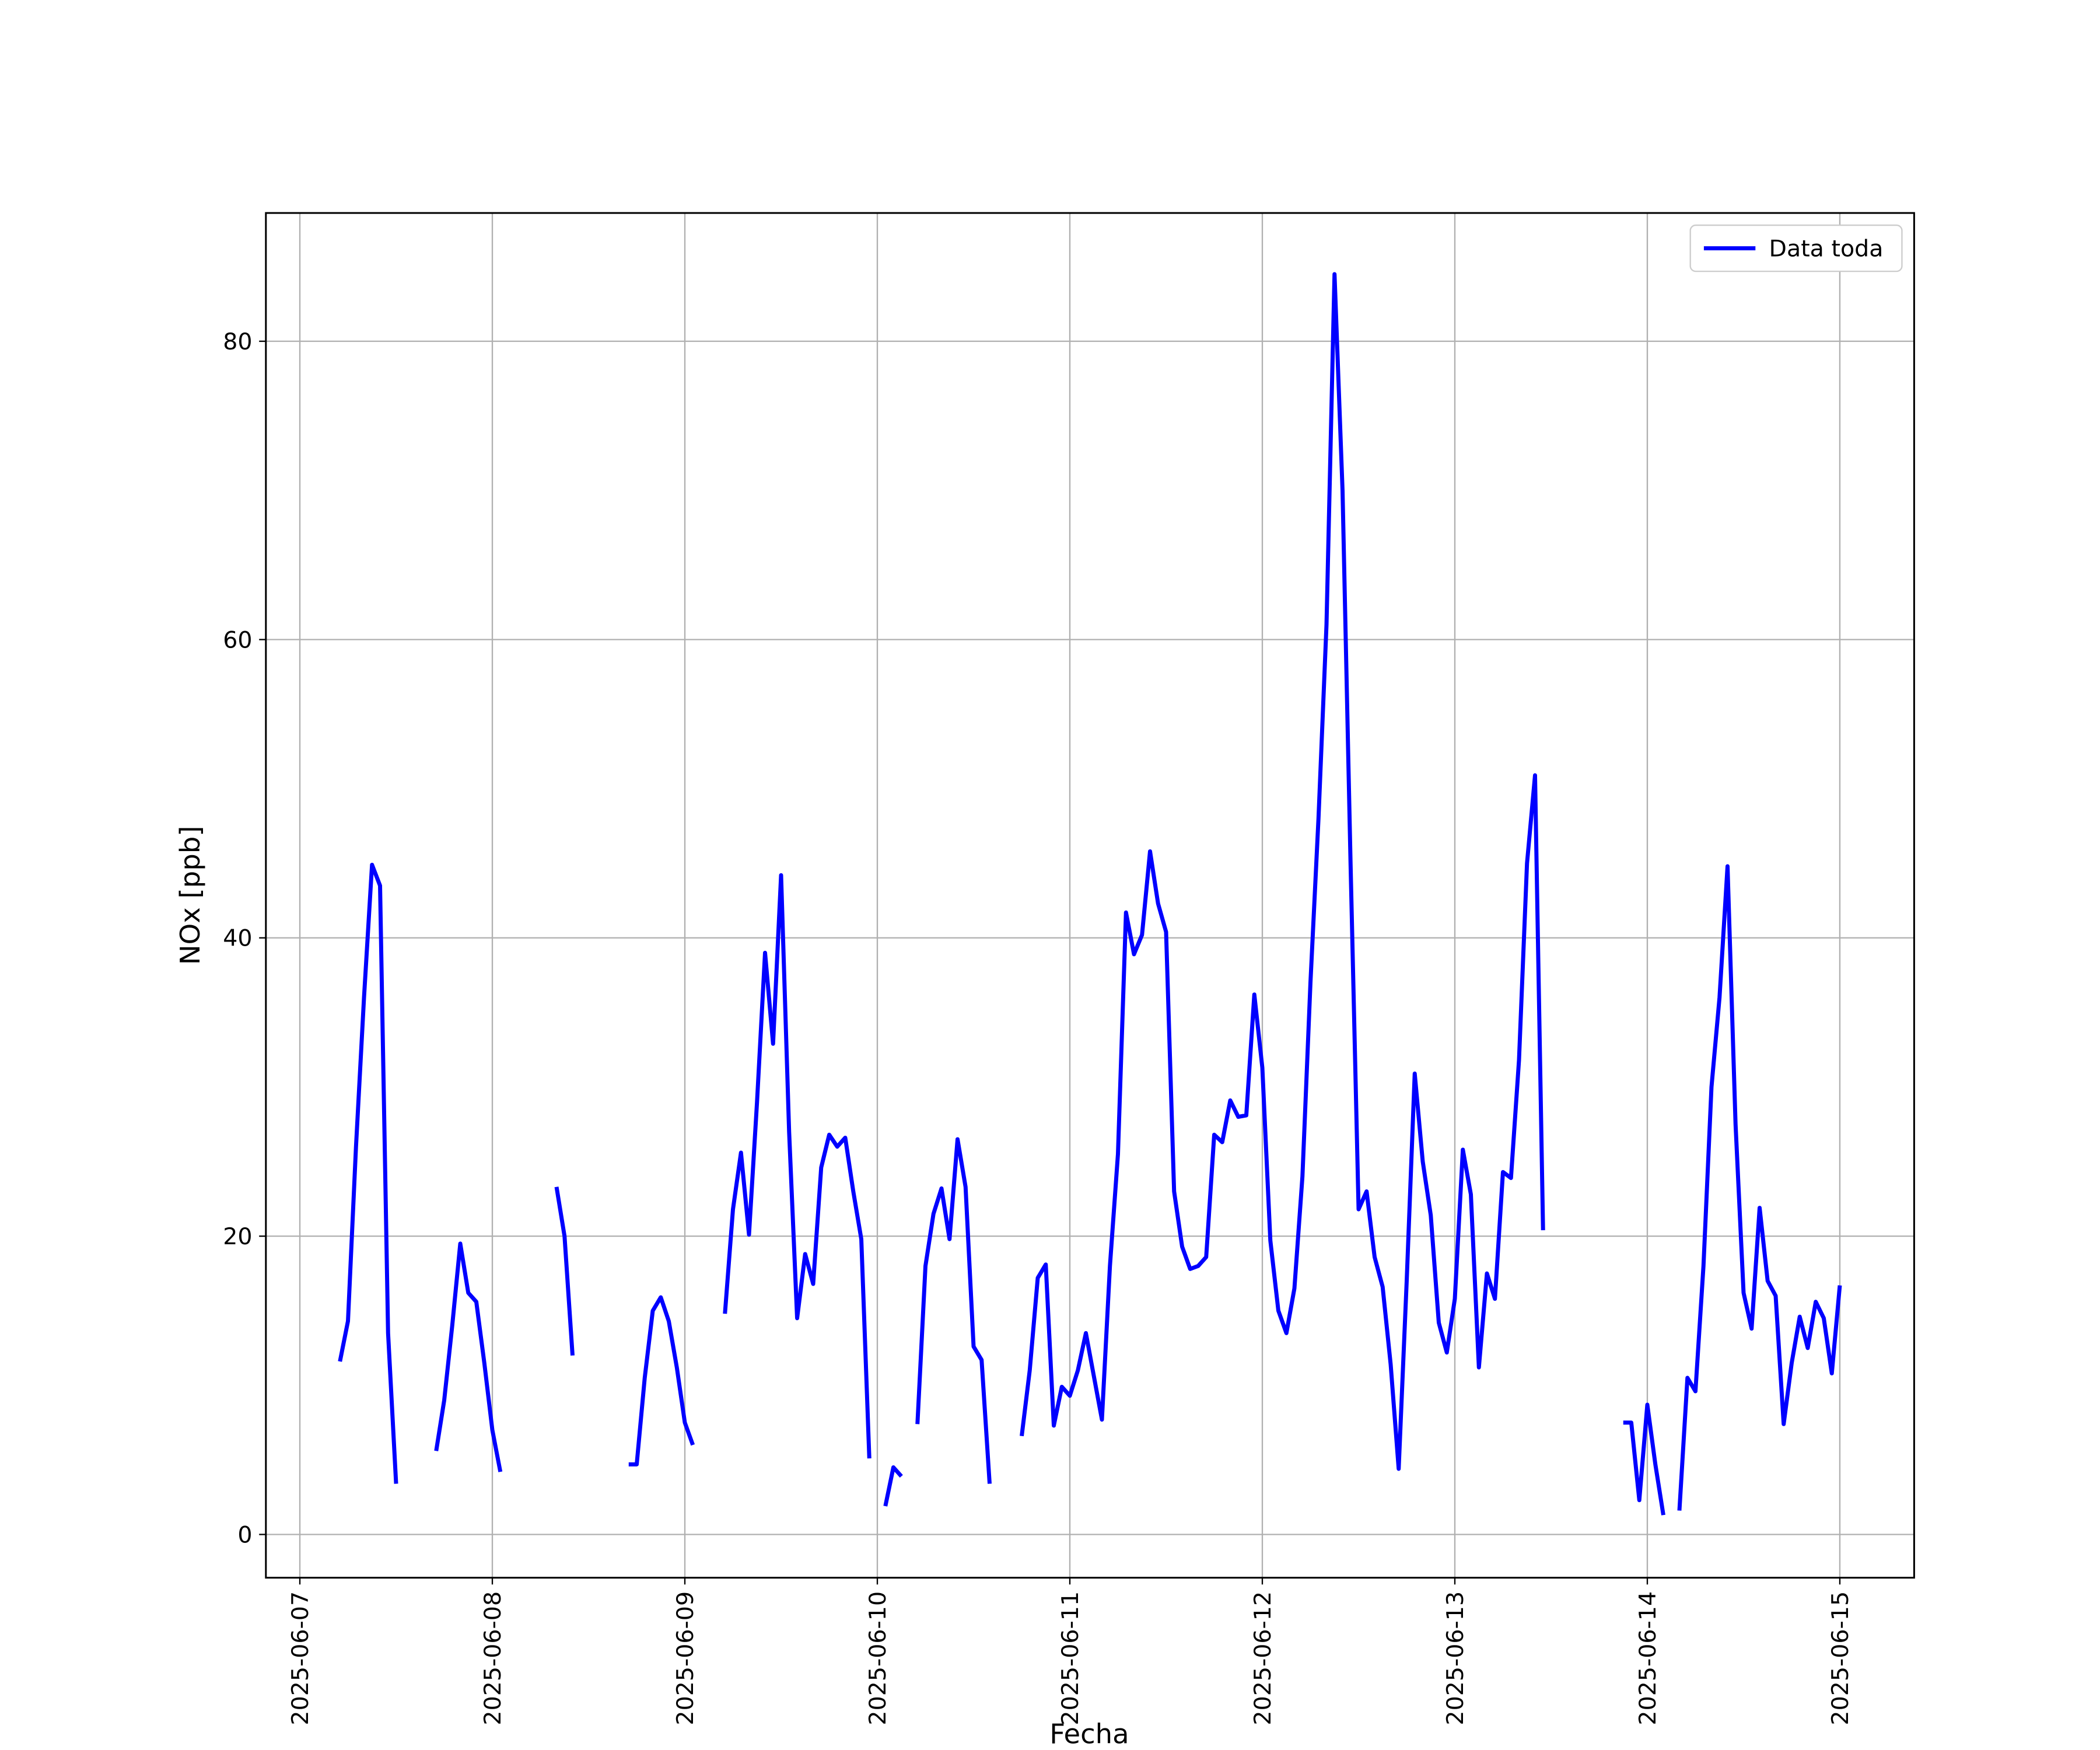  I want to click on x-tick-label: 2025-06-15, so click(1840, 1658).